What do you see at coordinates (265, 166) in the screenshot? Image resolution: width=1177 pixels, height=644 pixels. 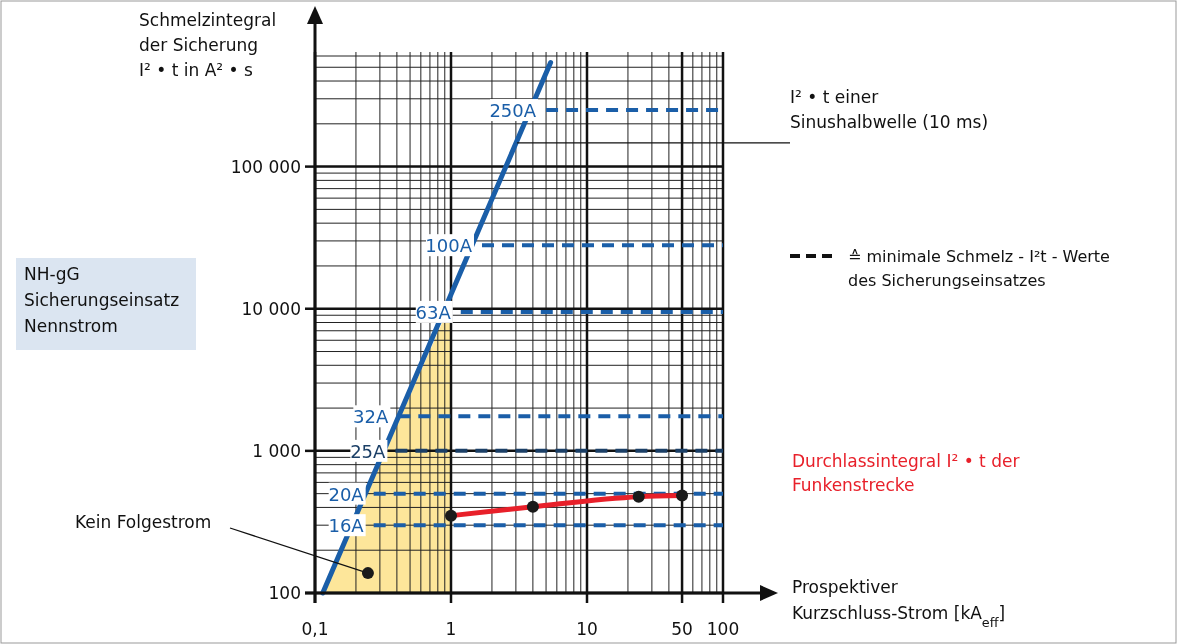 I see `y-tick-label: 100 000` at bounding box center [265, 166].